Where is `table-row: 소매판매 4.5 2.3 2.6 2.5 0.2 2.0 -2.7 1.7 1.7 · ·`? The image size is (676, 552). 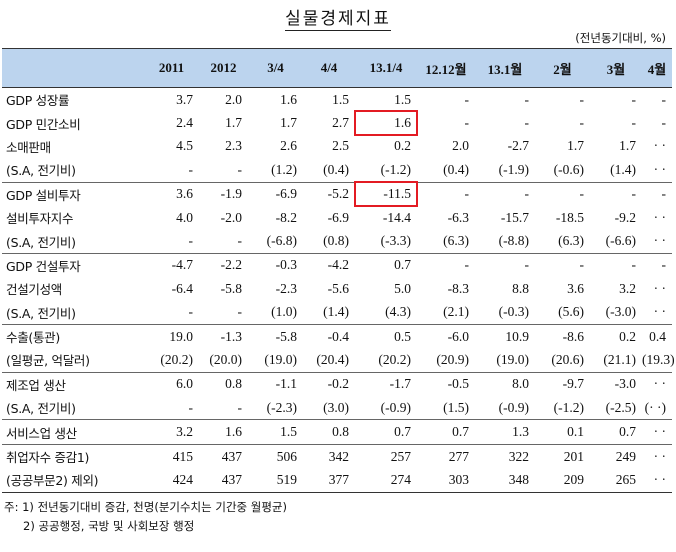
table-row: 소매판매 4.5 2.3 2.6 2.5 0.2 2.0 -2.7 1.7 1.7 · · is located at coordinates (337, 146).